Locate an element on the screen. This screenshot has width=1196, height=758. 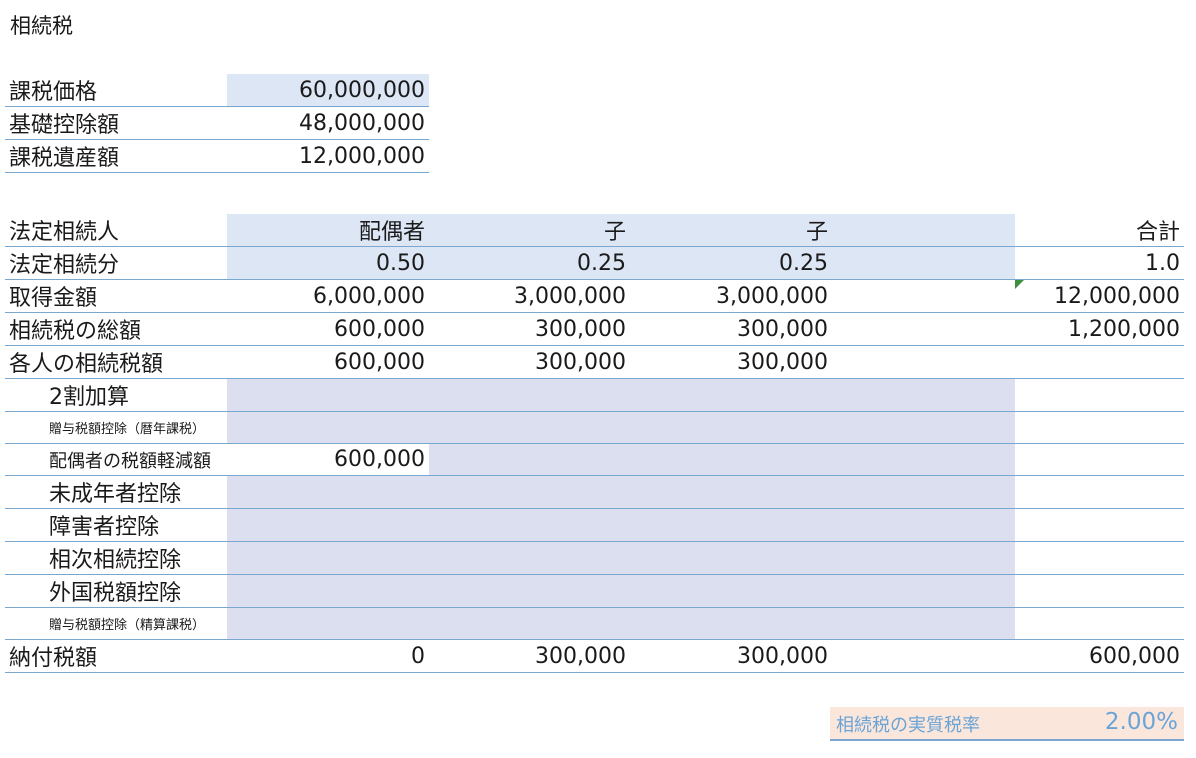
heir-header-child-1: 子 is located at coordinates (529, 230).